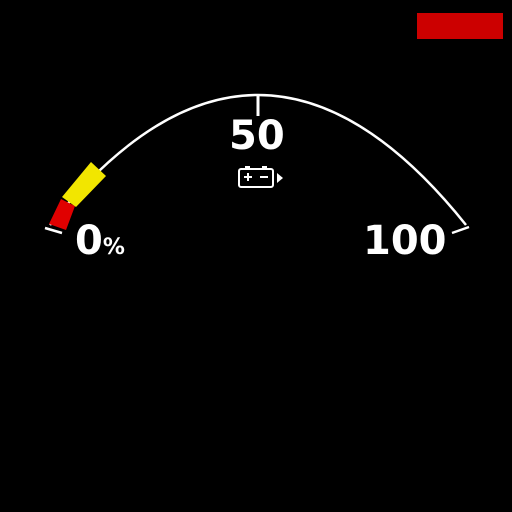 This screenshot has height=512, width=512. What do you see at coordinates (89, 241) in the screenshot?
I see `gauge-label-min-value: 0` at bounding box center [89, 241].